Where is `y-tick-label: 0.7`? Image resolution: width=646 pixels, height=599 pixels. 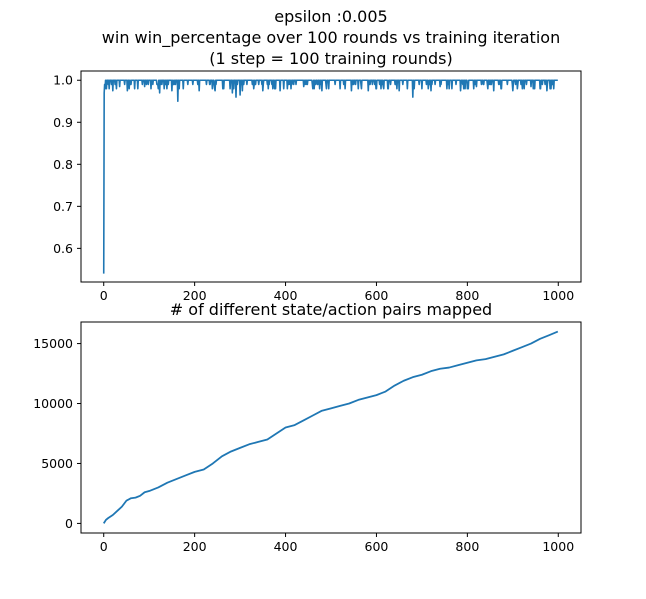 y-tick-label: 0.7 is located at coordinates (63, 206).